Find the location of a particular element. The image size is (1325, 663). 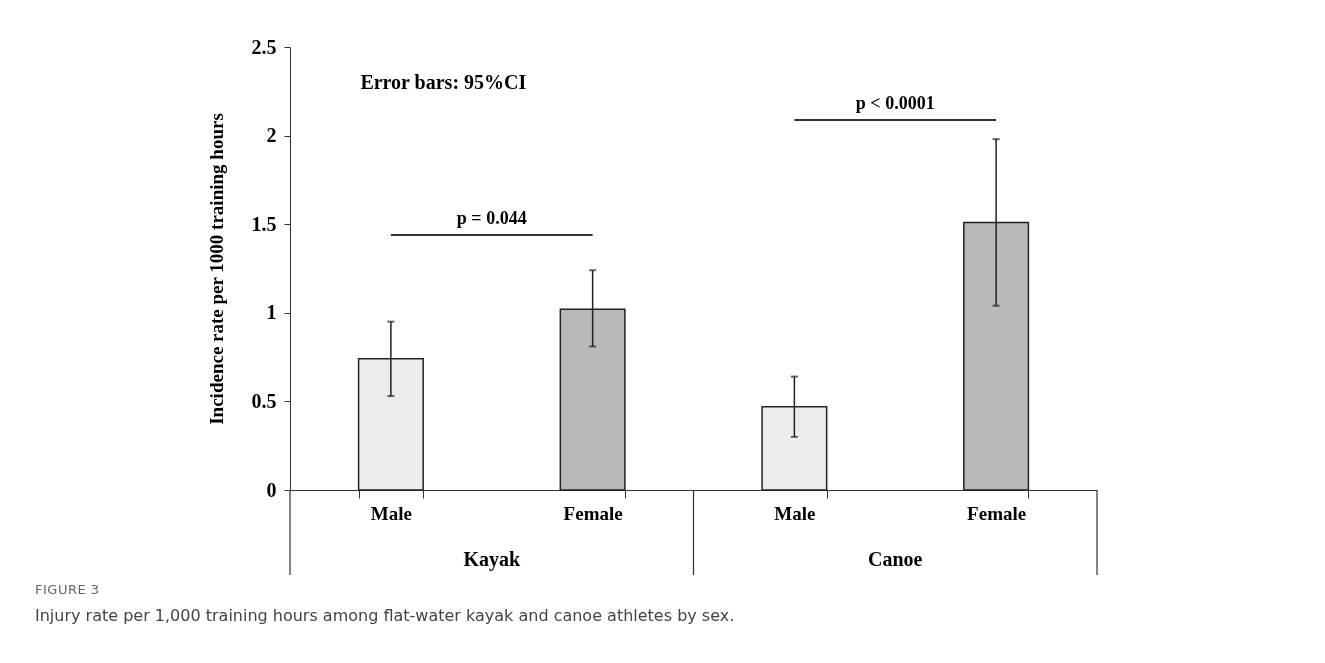

annotation: p = 0.044 is located at coordinates (491, 218).